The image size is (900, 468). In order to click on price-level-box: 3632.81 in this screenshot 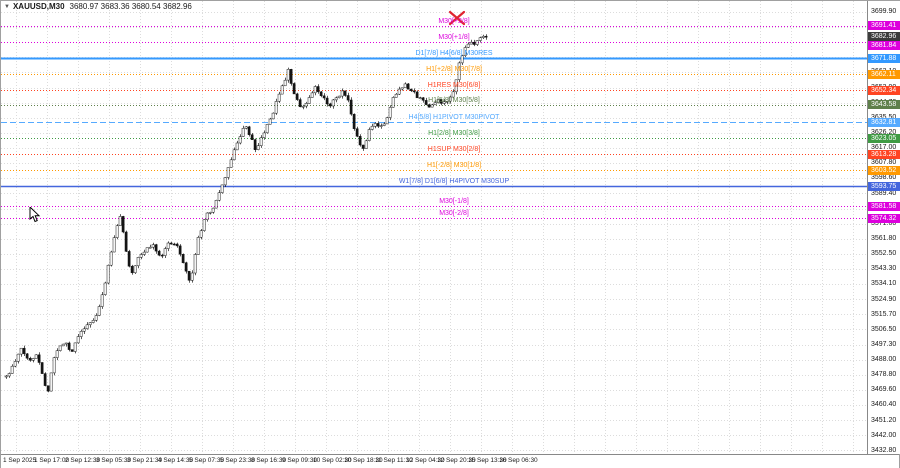, I will do `click(884, 122)`.